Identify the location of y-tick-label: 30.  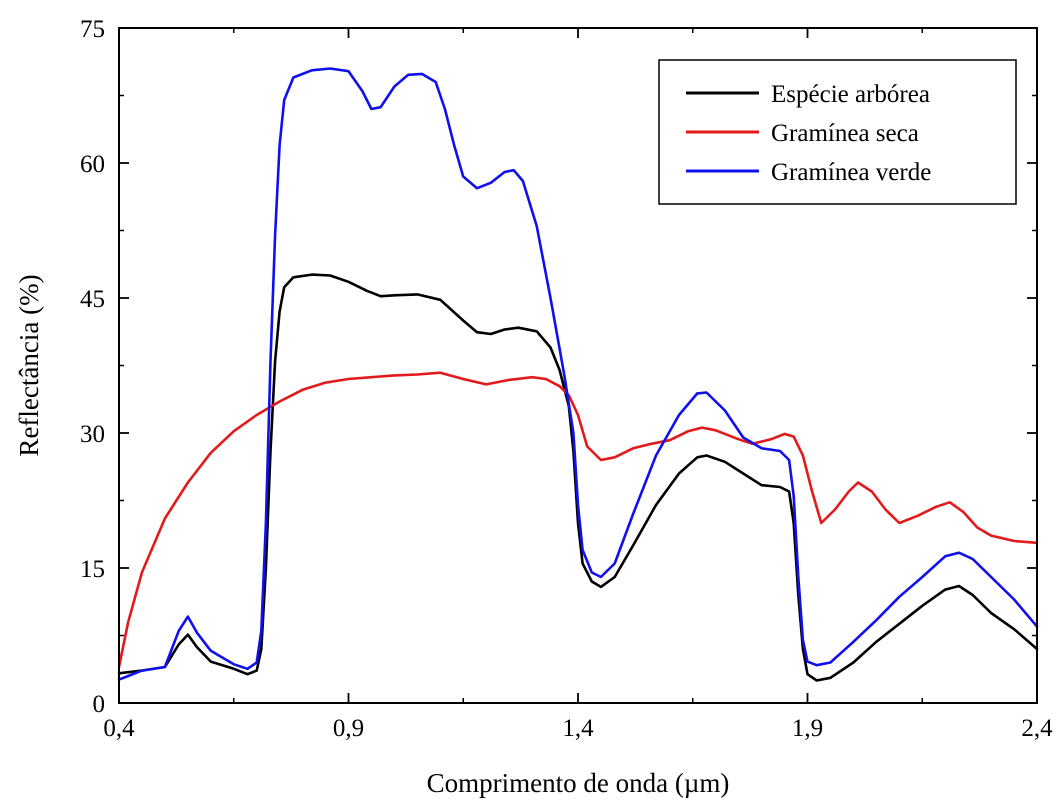
(92, 434).